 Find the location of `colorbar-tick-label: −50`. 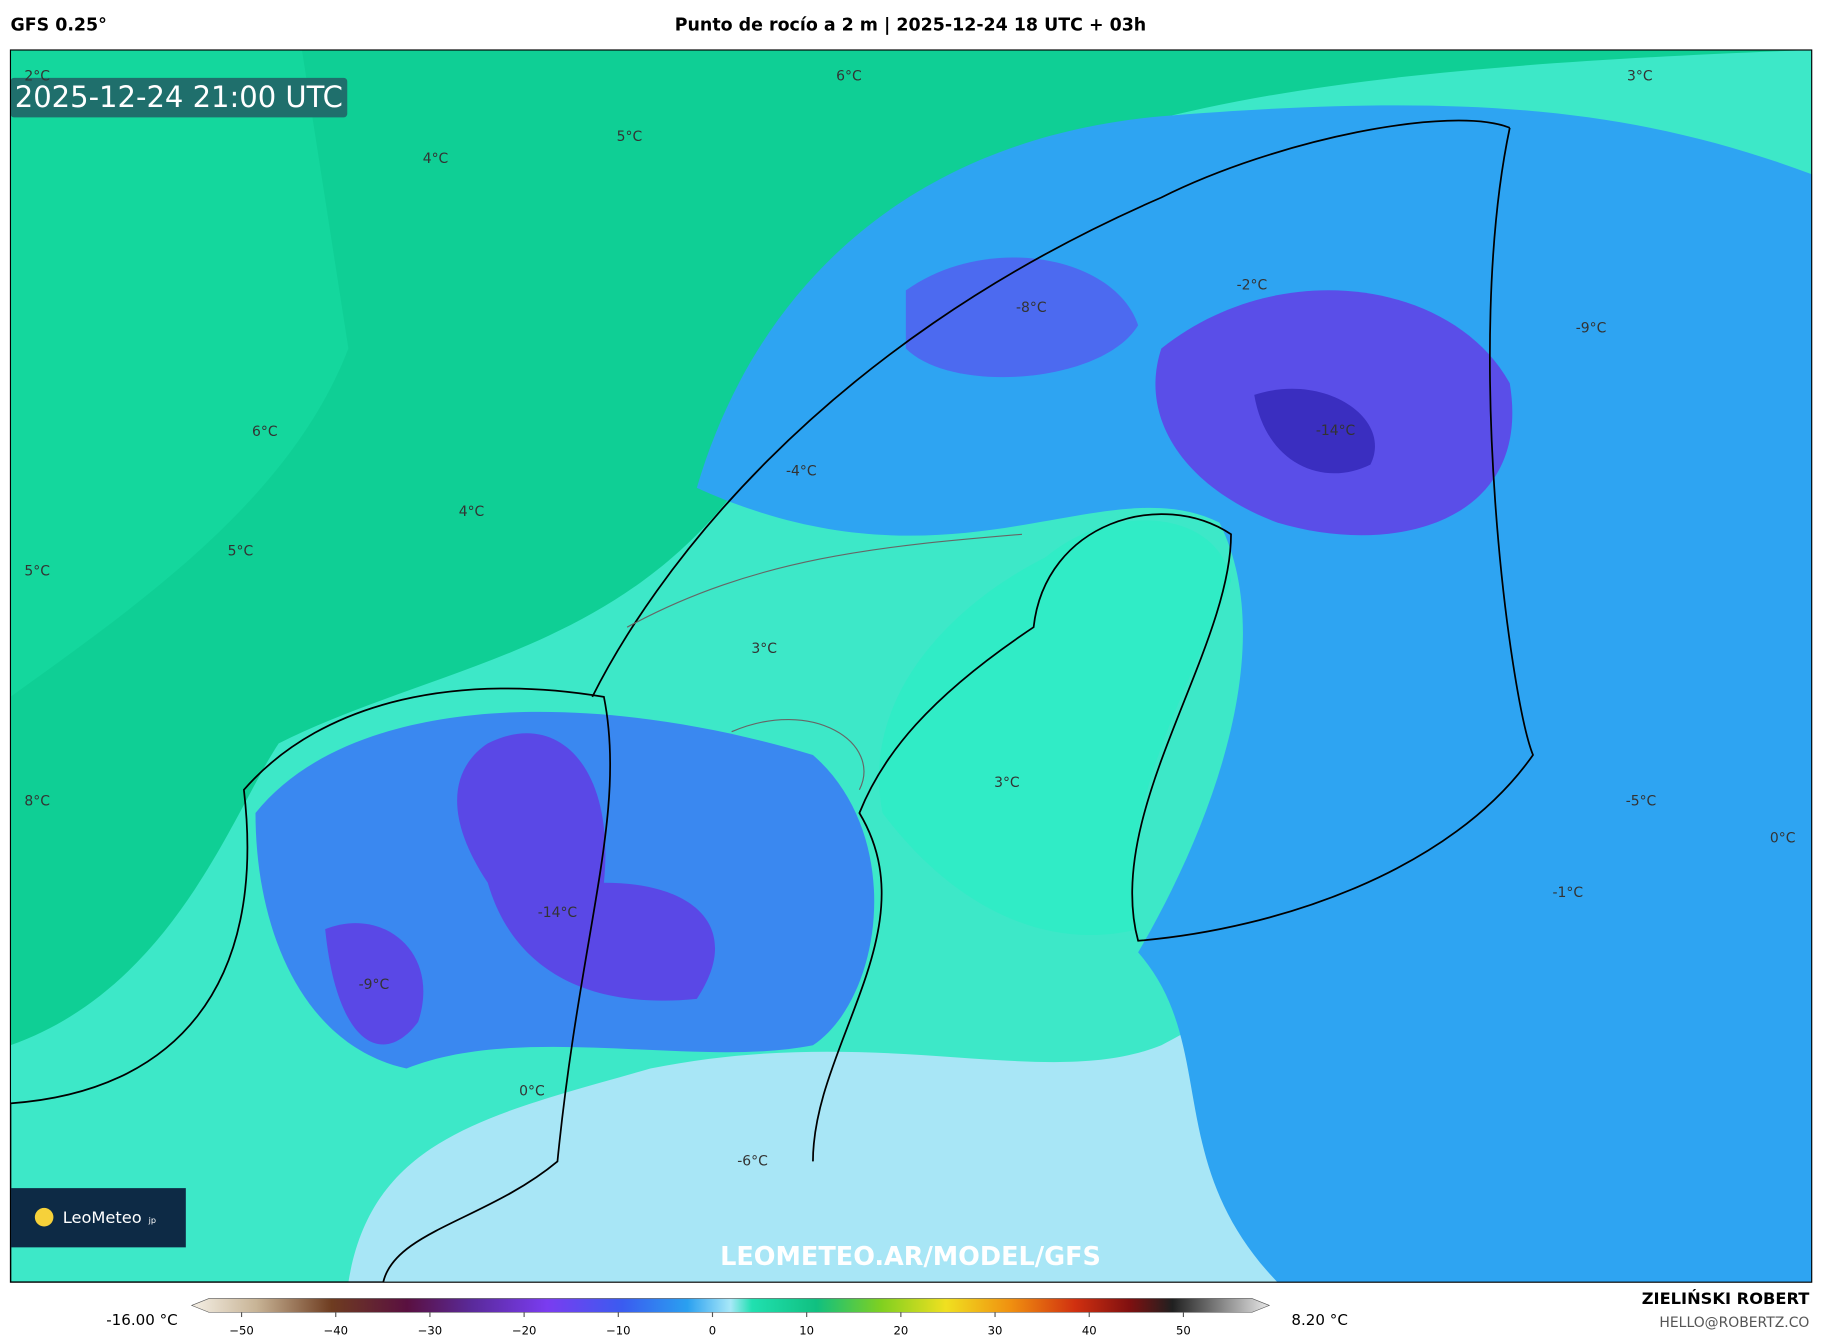

colorbar-tick-label: −50 is located at coordinates (241, 1330).